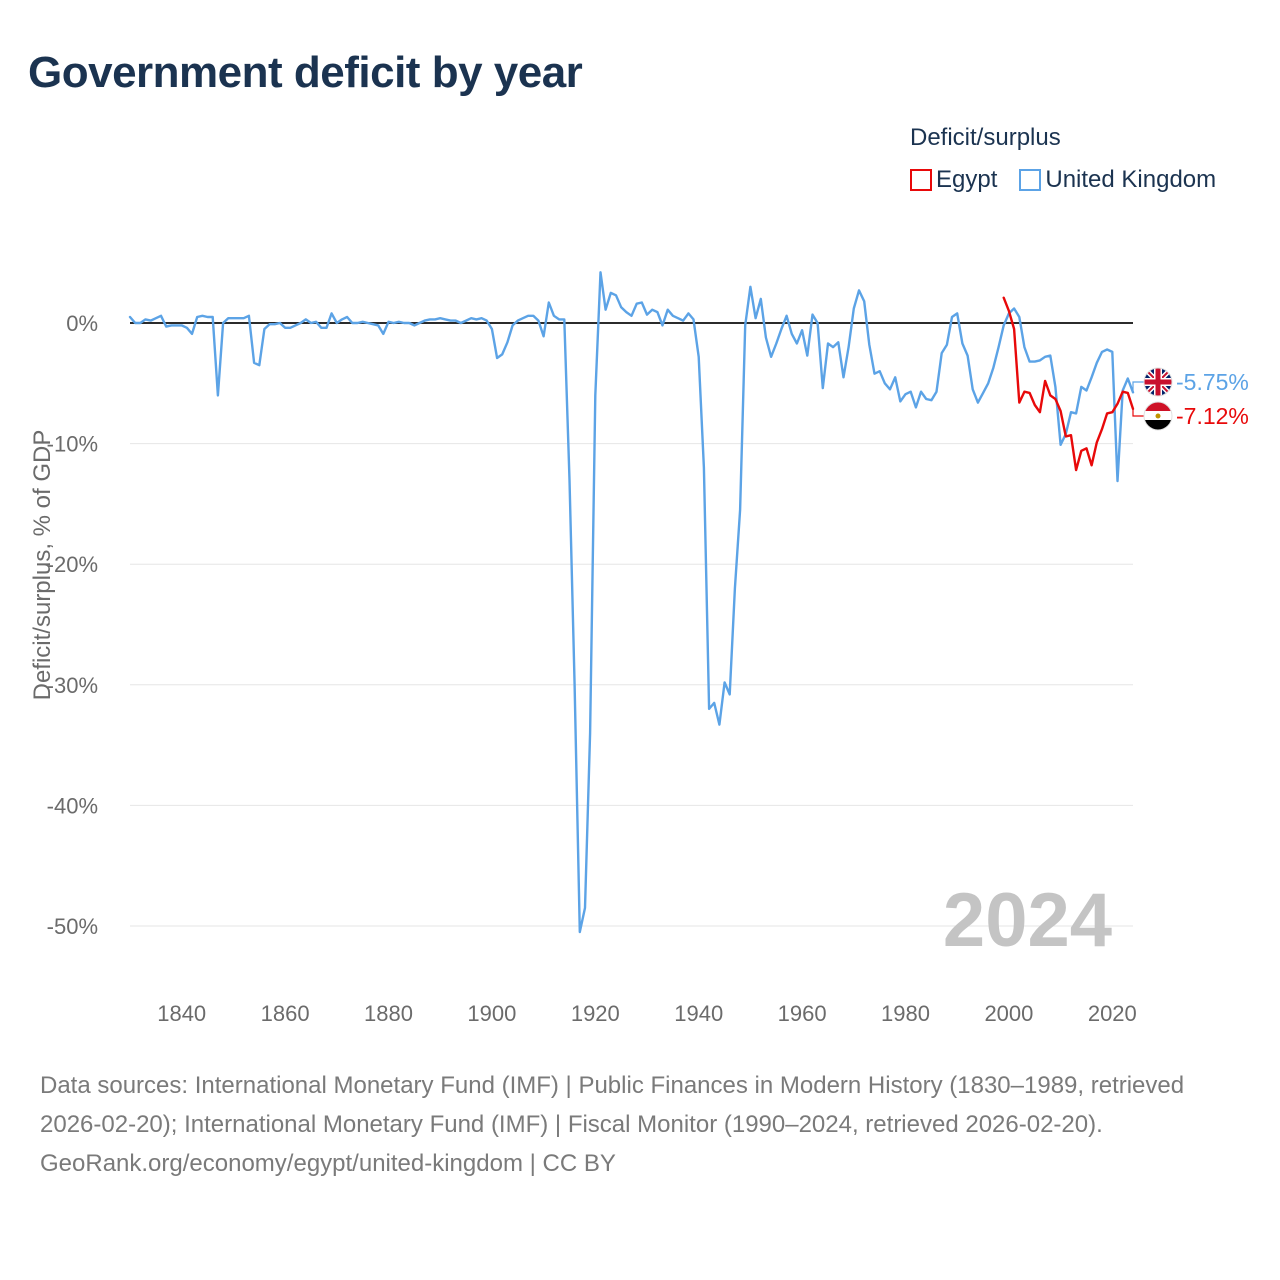  What do you see at coordinates (1027, 920) in the screenshot?
I see `year-watermark: 2024` at bounding box center [1027, 920].